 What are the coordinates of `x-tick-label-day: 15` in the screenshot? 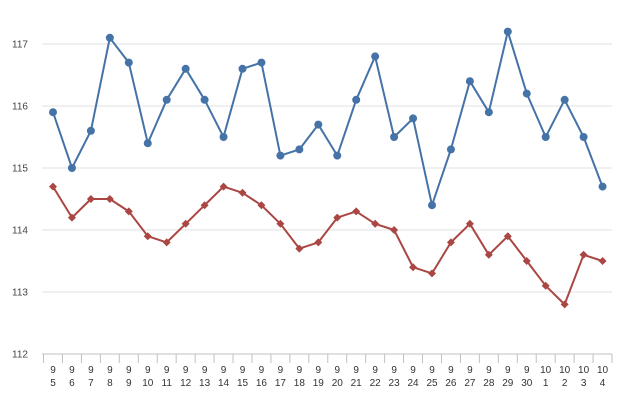 It's located at (243, 383).